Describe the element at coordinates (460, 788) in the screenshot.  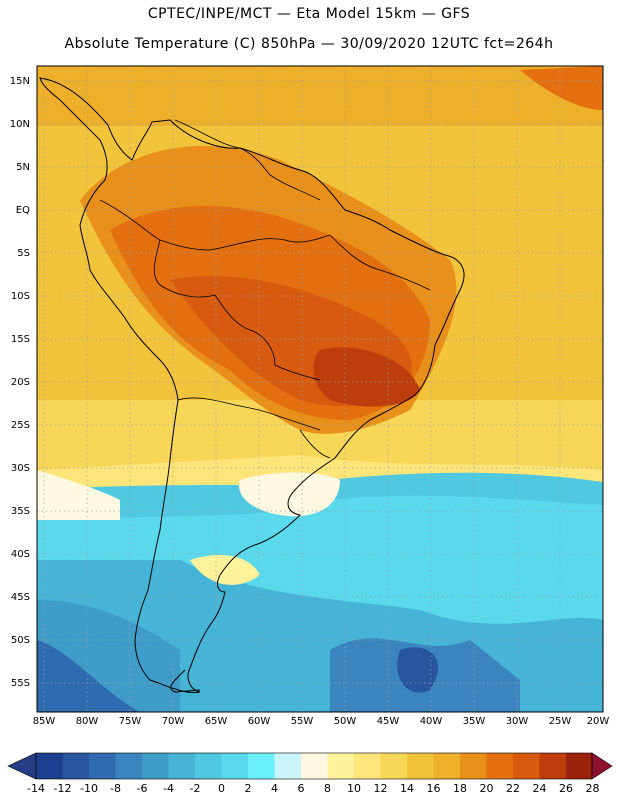
I see `colorbar-label: 18` at that location.